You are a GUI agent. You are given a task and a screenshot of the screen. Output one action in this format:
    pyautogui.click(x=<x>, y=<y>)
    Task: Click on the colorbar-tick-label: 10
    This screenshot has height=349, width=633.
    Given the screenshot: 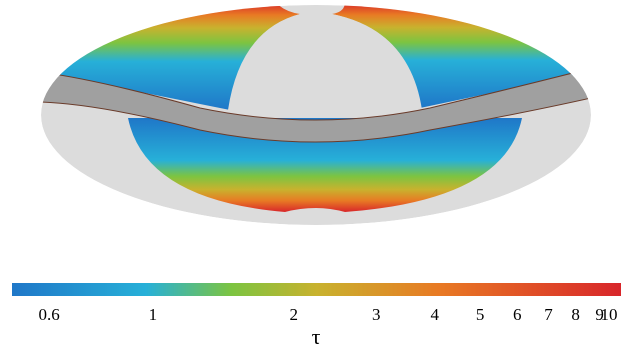 What is the action you would take?
    pyautogui.click(x=609, y=314)
    